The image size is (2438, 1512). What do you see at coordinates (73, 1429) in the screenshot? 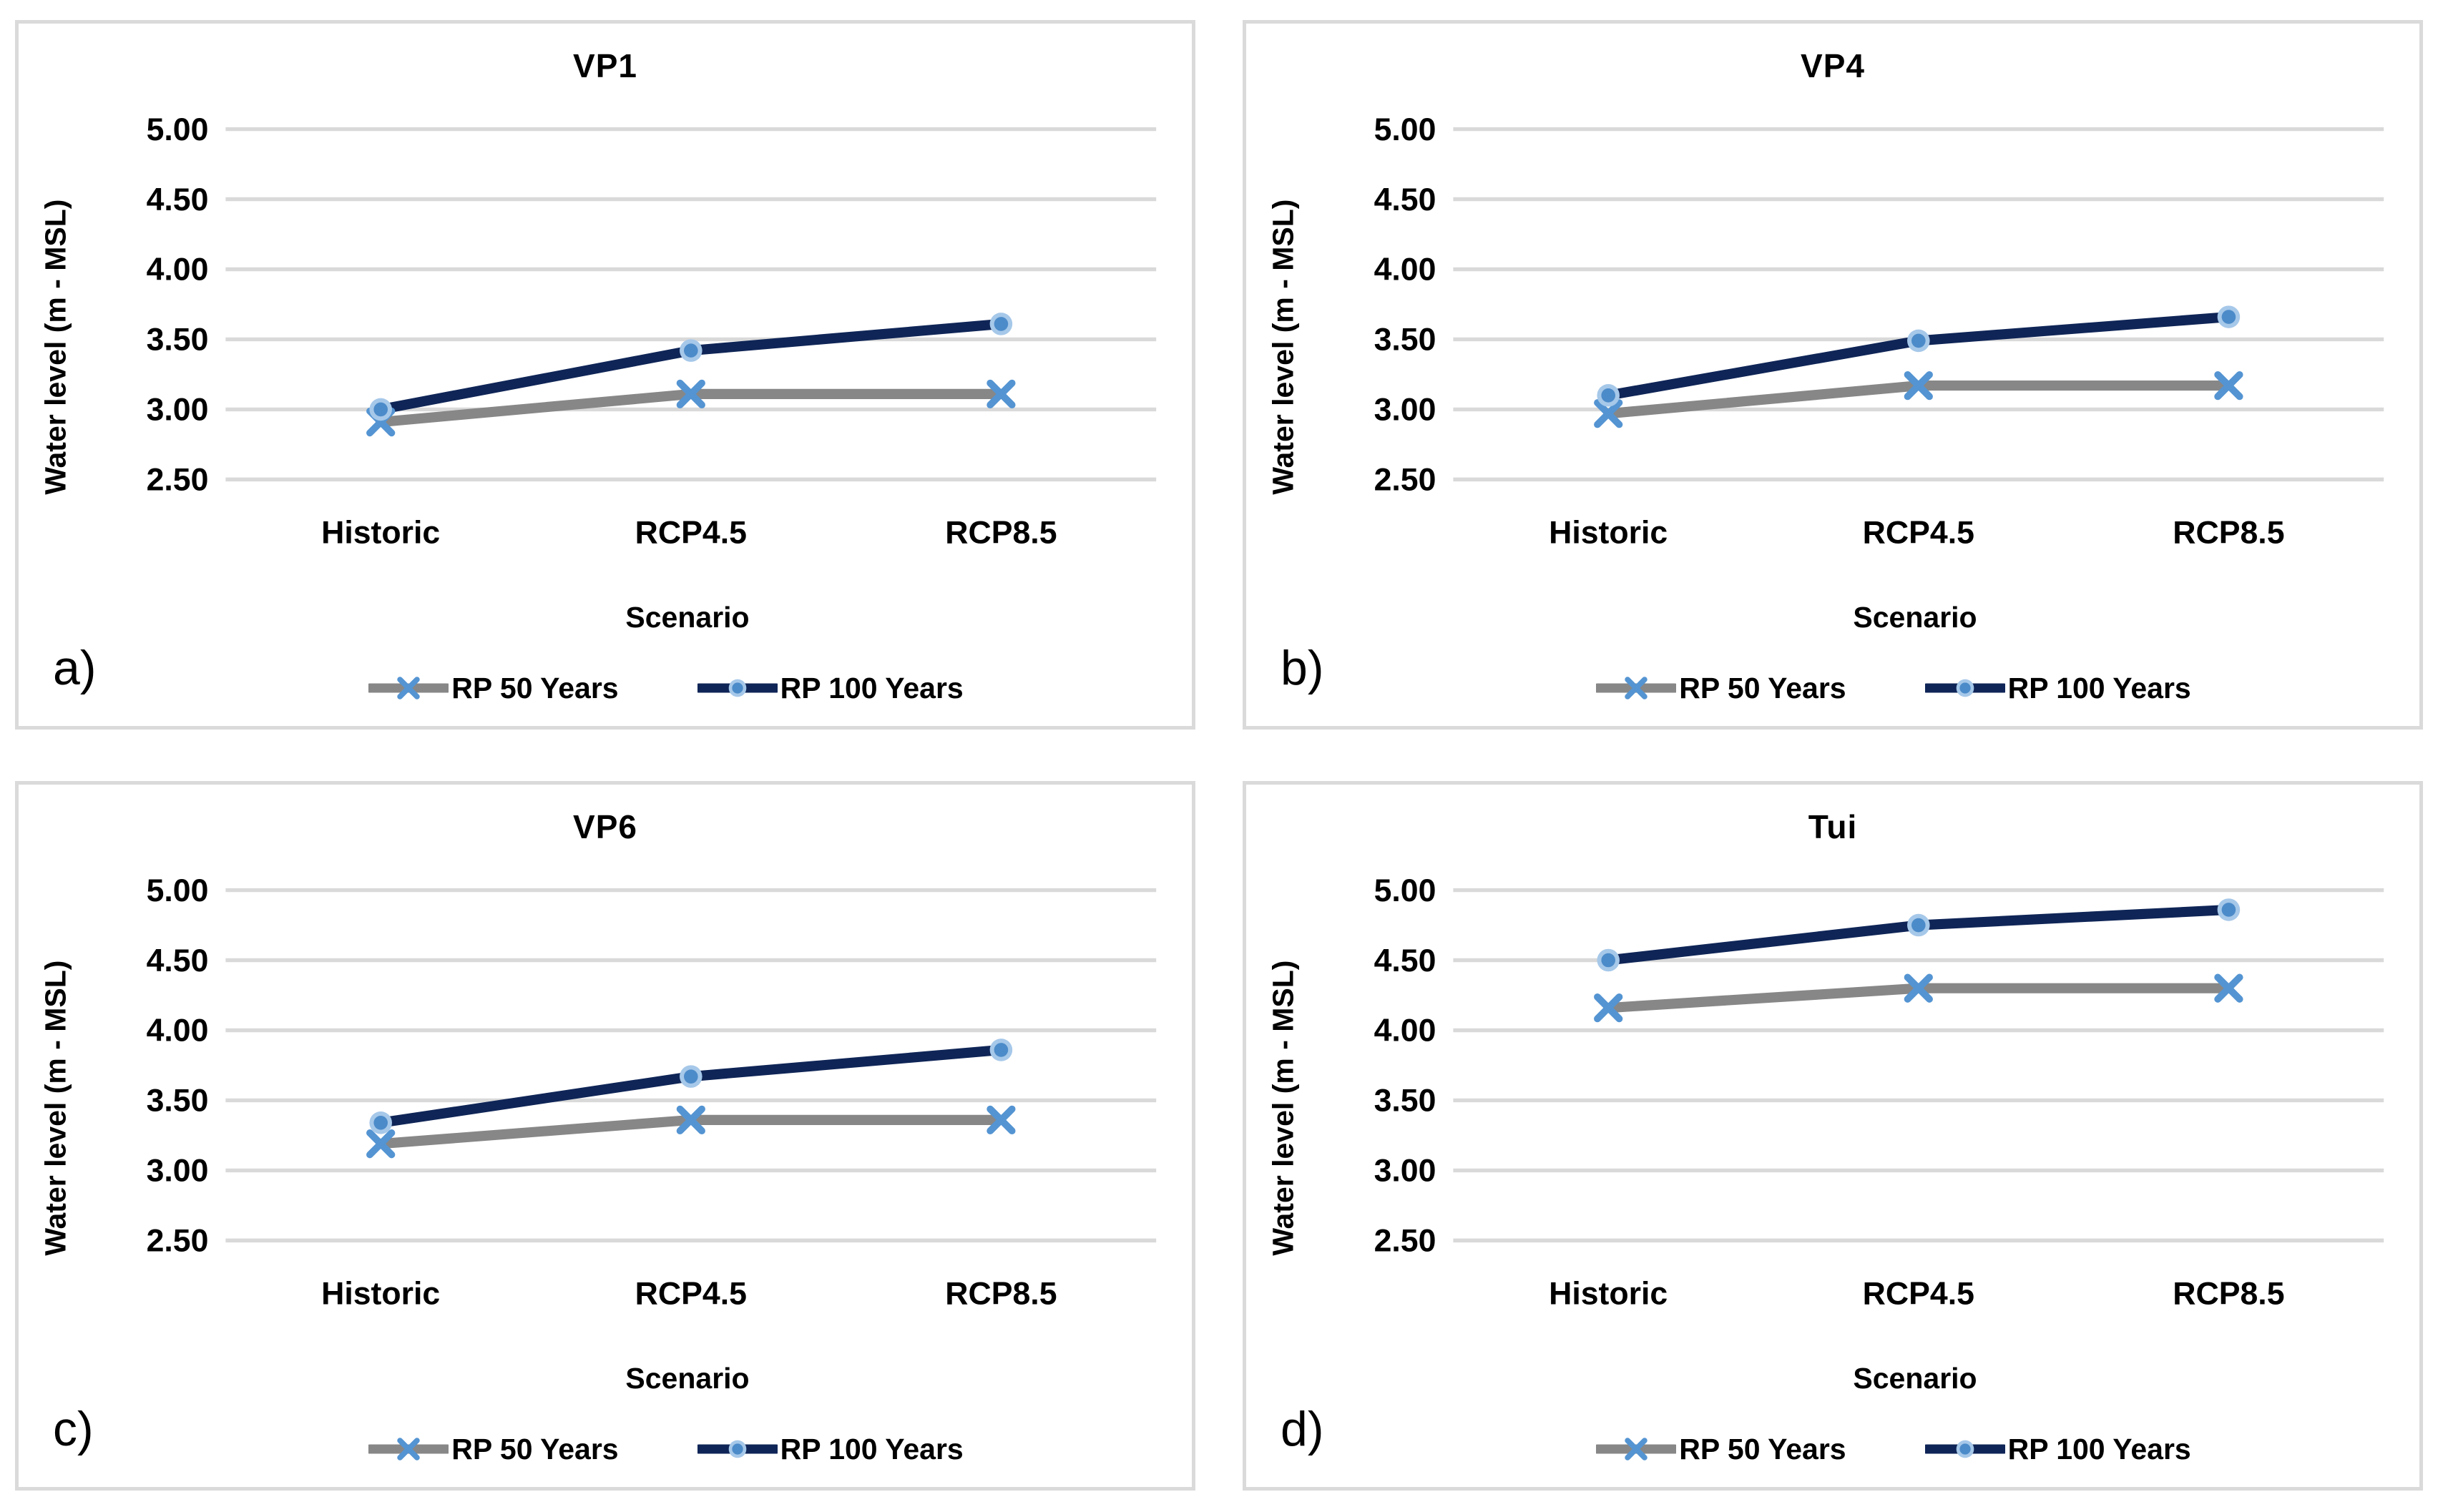
I see `panel-letter: c)` at bounding box center [73, 1429].